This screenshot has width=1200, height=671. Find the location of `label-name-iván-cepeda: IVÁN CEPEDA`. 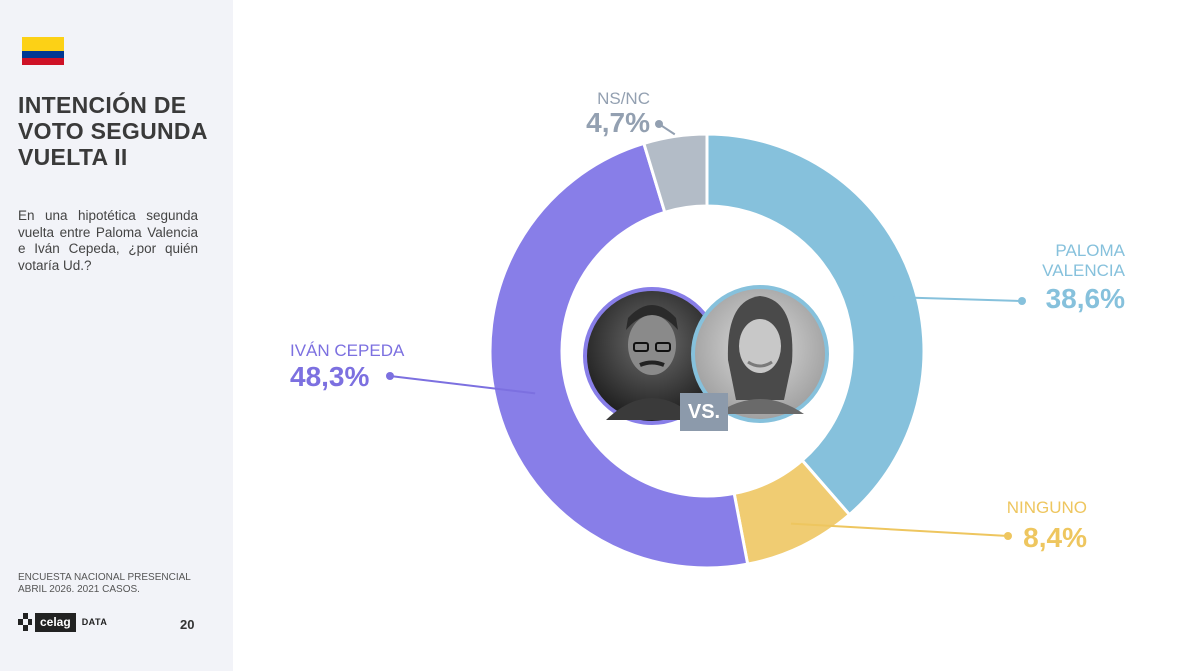

label-name-iván-cepeda: IVÁN CEPEDA is located at coordinates (347, 350).